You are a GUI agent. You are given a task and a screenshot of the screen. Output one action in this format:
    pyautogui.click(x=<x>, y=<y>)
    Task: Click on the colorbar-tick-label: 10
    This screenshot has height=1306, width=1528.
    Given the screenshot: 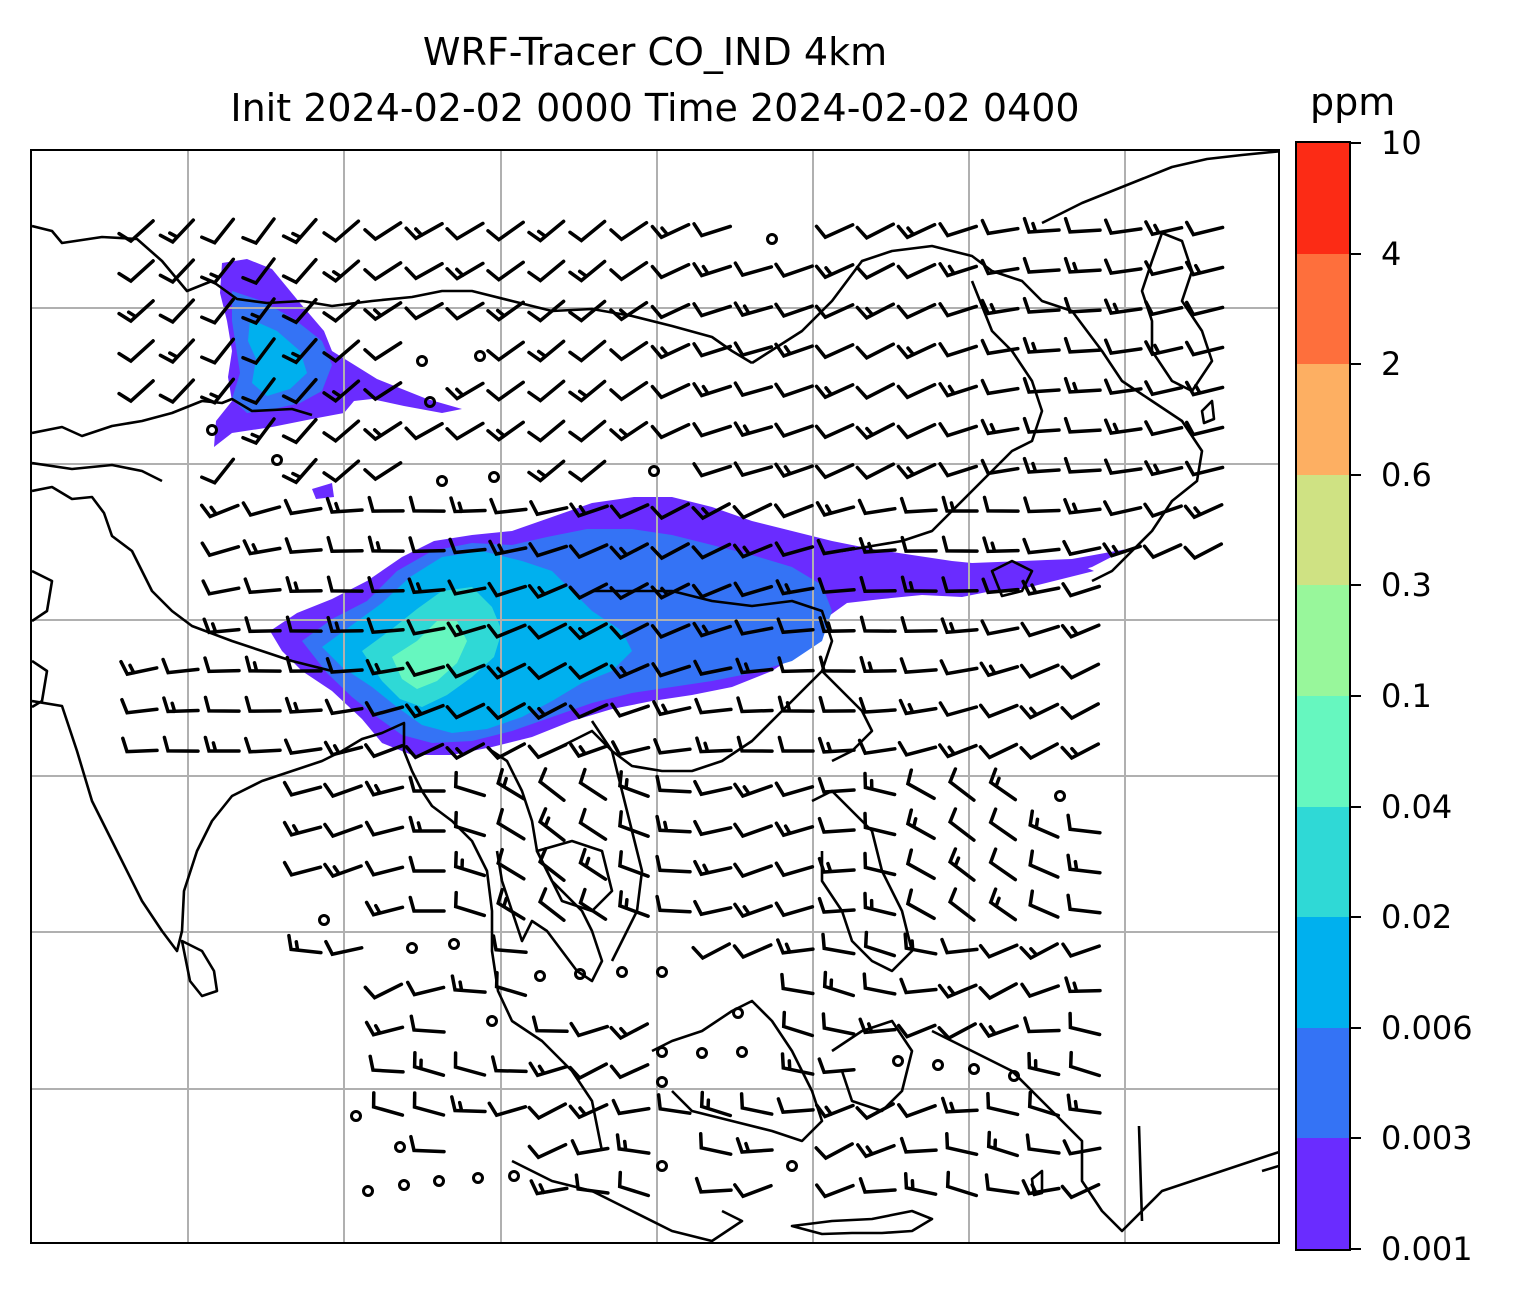 What is the action you would take?
    pyautogui.click(x=1401, y=143)
    